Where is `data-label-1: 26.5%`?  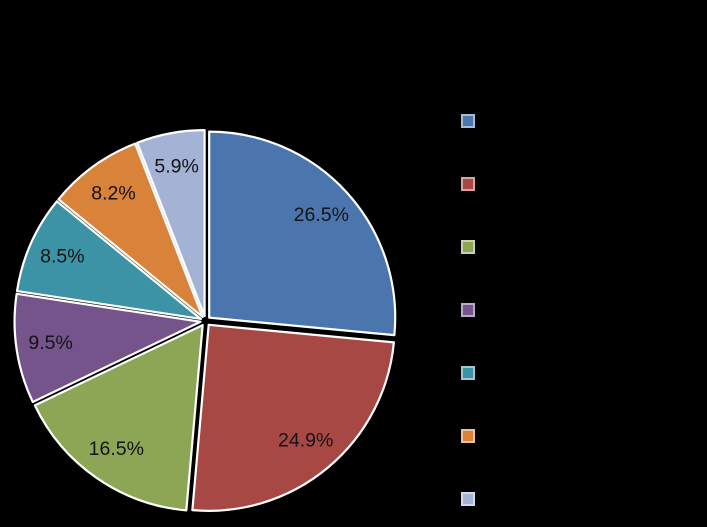
data-label-1: 26.5% is located at coordinates (321, 215).